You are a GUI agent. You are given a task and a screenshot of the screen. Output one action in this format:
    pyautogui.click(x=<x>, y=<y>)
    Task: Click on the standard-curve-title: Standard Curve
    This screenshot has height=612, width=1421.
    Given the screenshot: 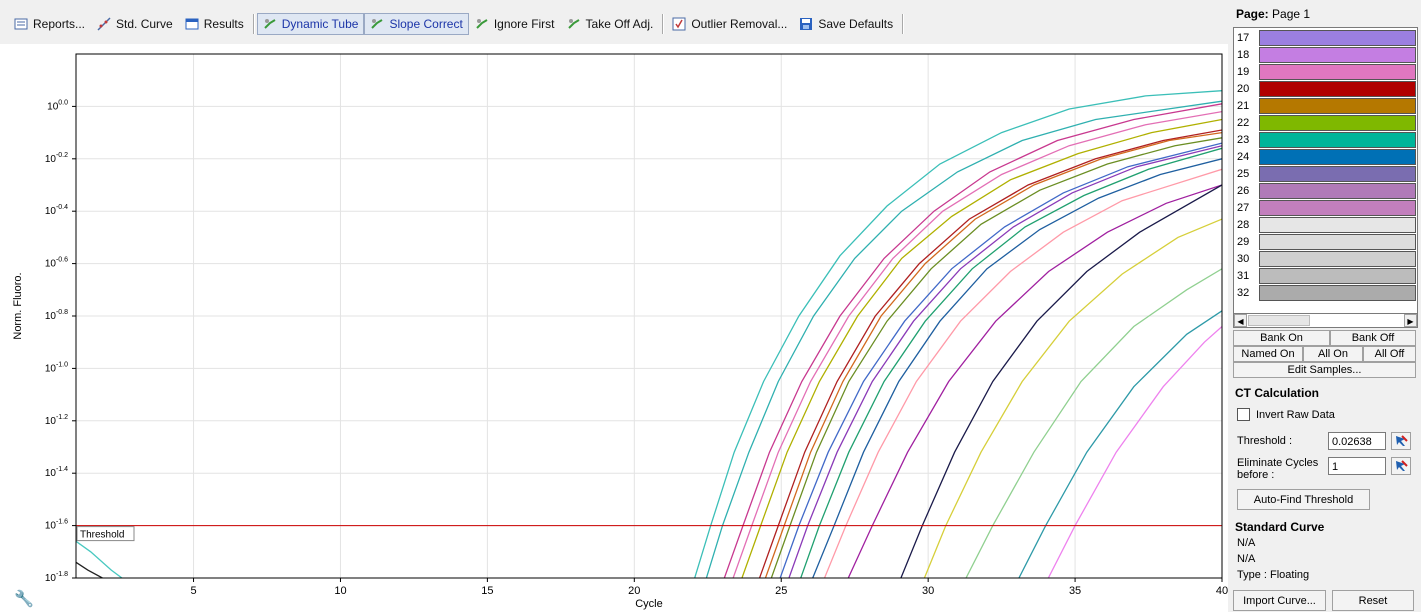 What is the action you would take?
    pyautogui.click(x=1280, y=527)
    